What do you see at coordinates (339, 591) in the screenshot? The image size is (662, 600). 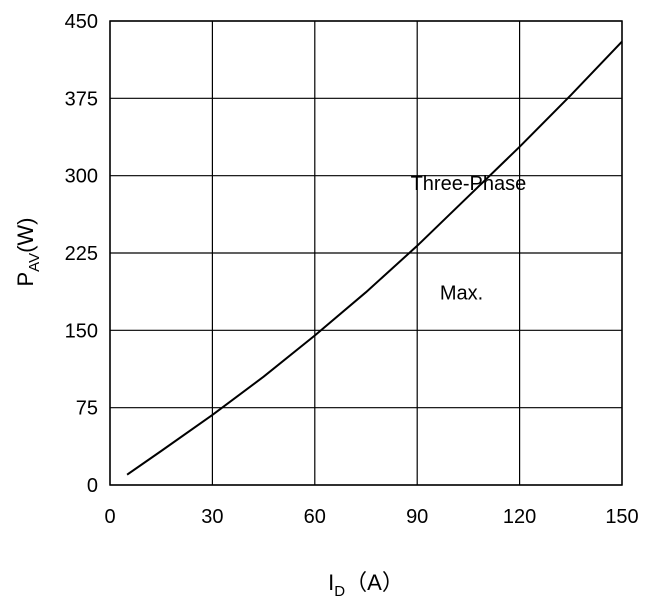 I see `x-axis-label-sub: D` at bounding box center [339, 591].